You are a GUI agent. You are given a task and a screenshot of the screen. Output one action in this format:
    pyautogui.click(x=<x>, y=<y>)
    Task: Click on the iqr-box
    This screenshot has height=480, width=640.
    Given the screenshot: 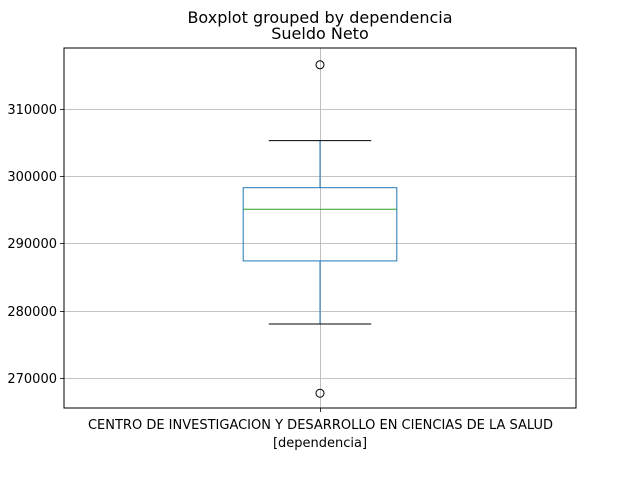 What is the action you would take?
    pyautogui.click(x=320, y=224)
    